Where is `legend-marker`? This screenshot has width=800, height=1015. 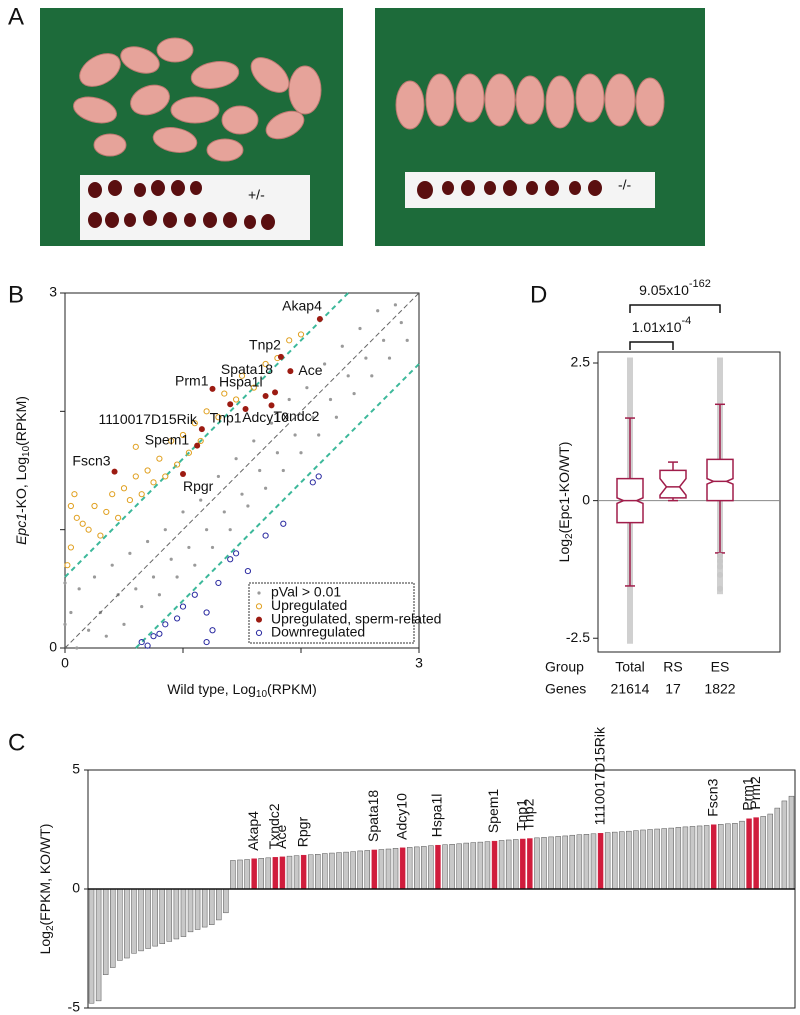
legend-marker is located at coordinates (259, 633).